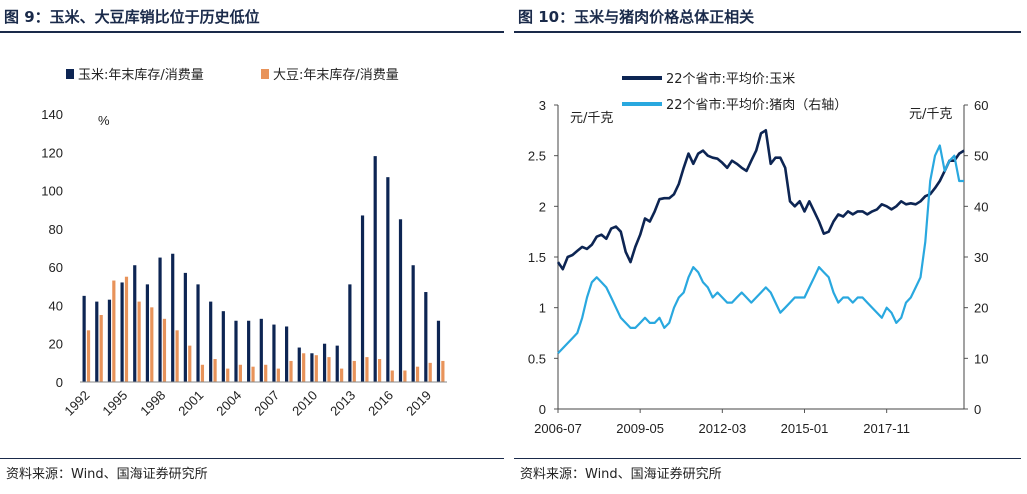 Image resolution: width=1027 pixels, height=494 pixels. I want to click on x-tick-label: 1998, so click(152, 403).